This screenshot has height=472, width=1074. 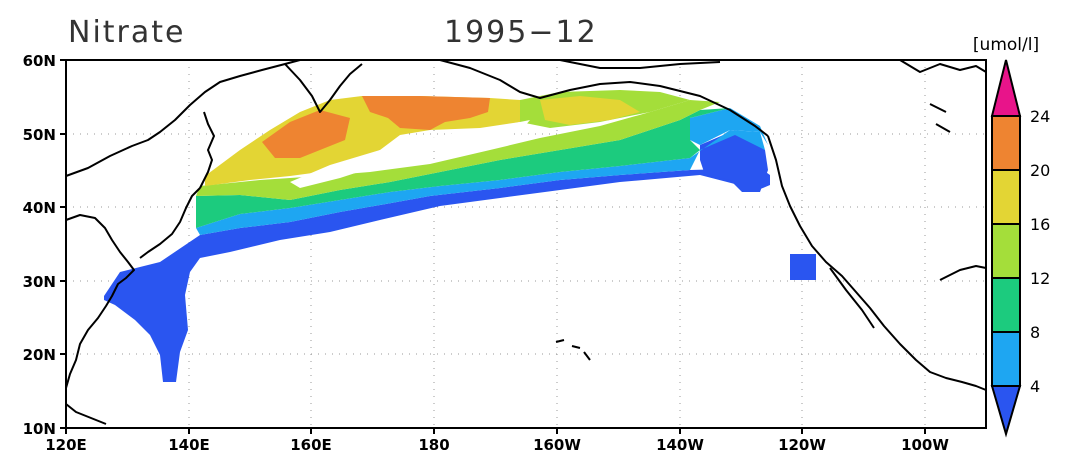 I want to click on interior-gap, so click(x=410, y=154).